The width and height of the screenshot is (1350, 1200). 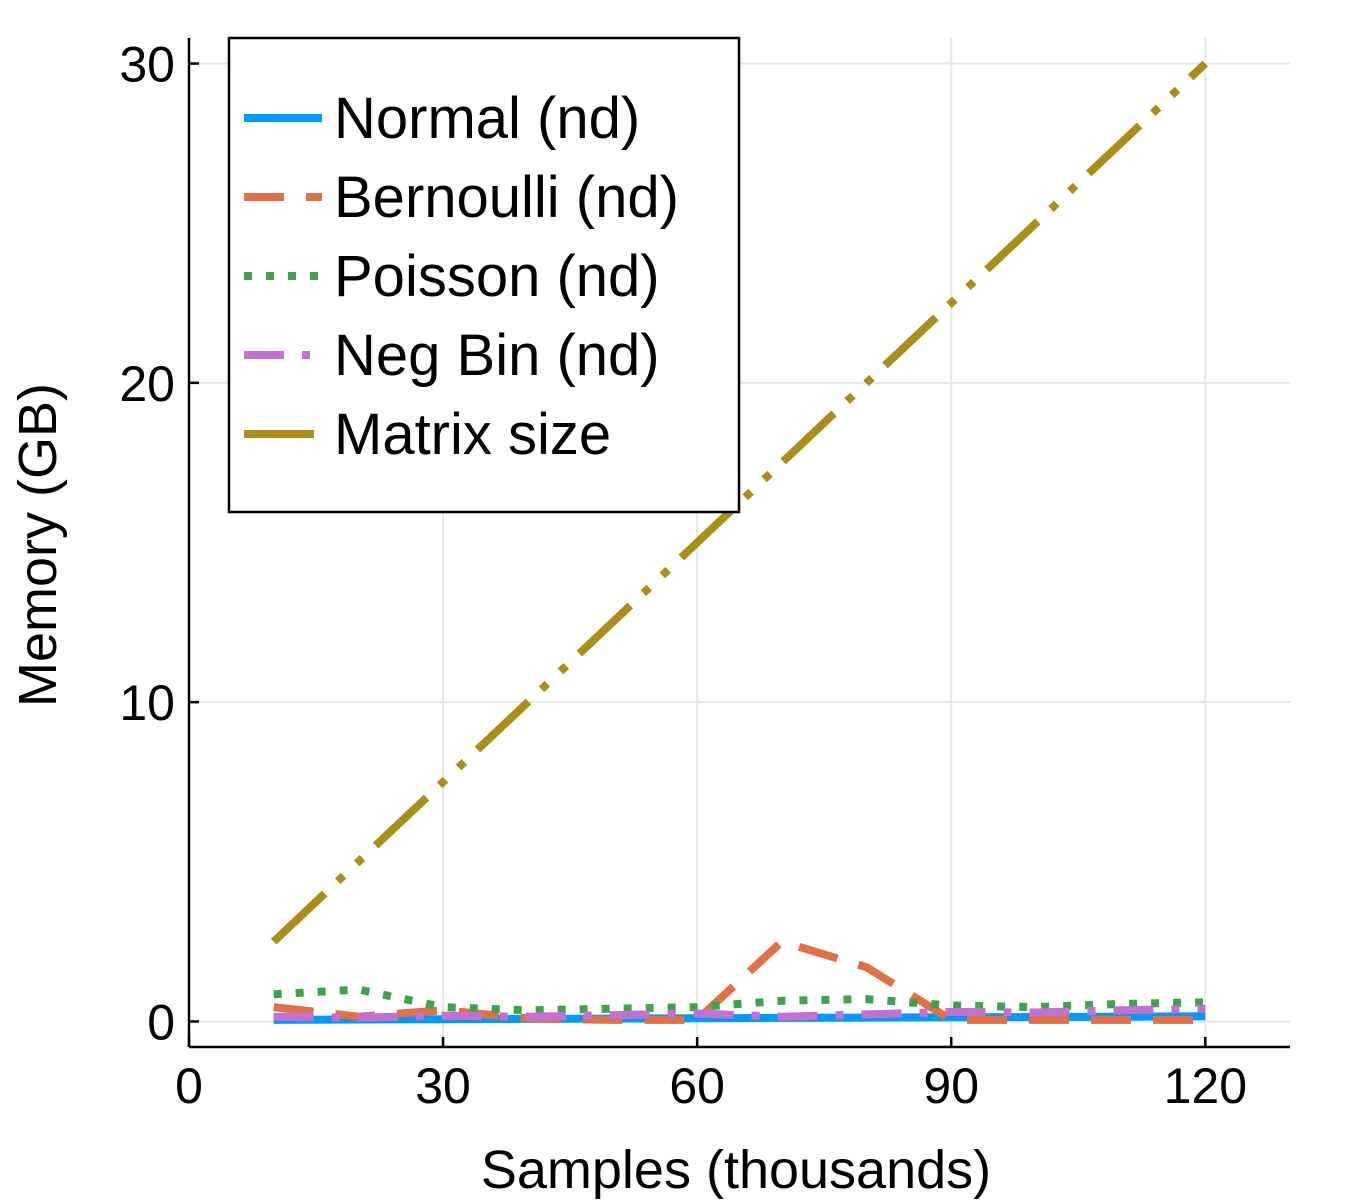 What do you see at coordinates (506, 197) in the screenshot?
I see `legend-label: Bernoulli (nd)` at bounding box center [506, 197].